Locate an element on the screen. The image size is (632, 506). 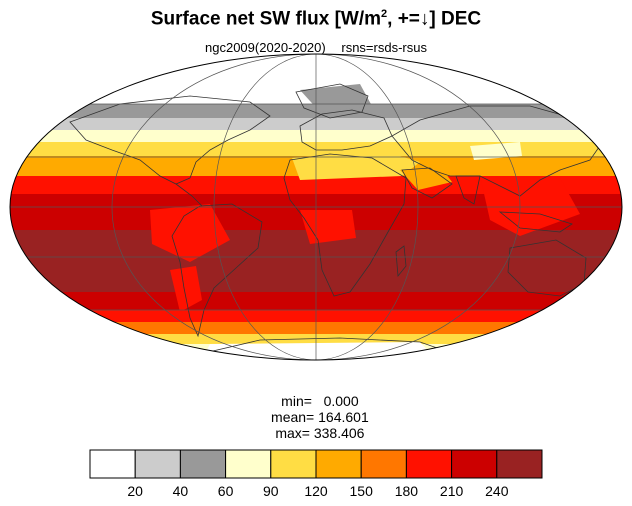
variable-definition: rsns=rsds-rsus is located at coordinates (384, 47).